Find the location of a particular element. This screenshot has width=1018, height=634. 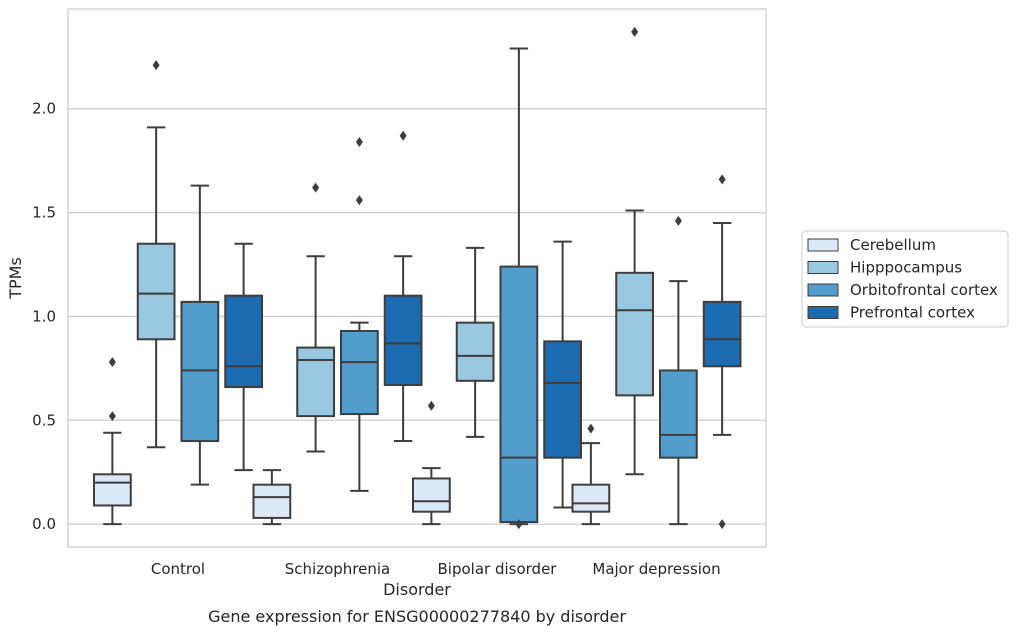

y-tick-label: 2.0 is located at coordinates (44, 109).